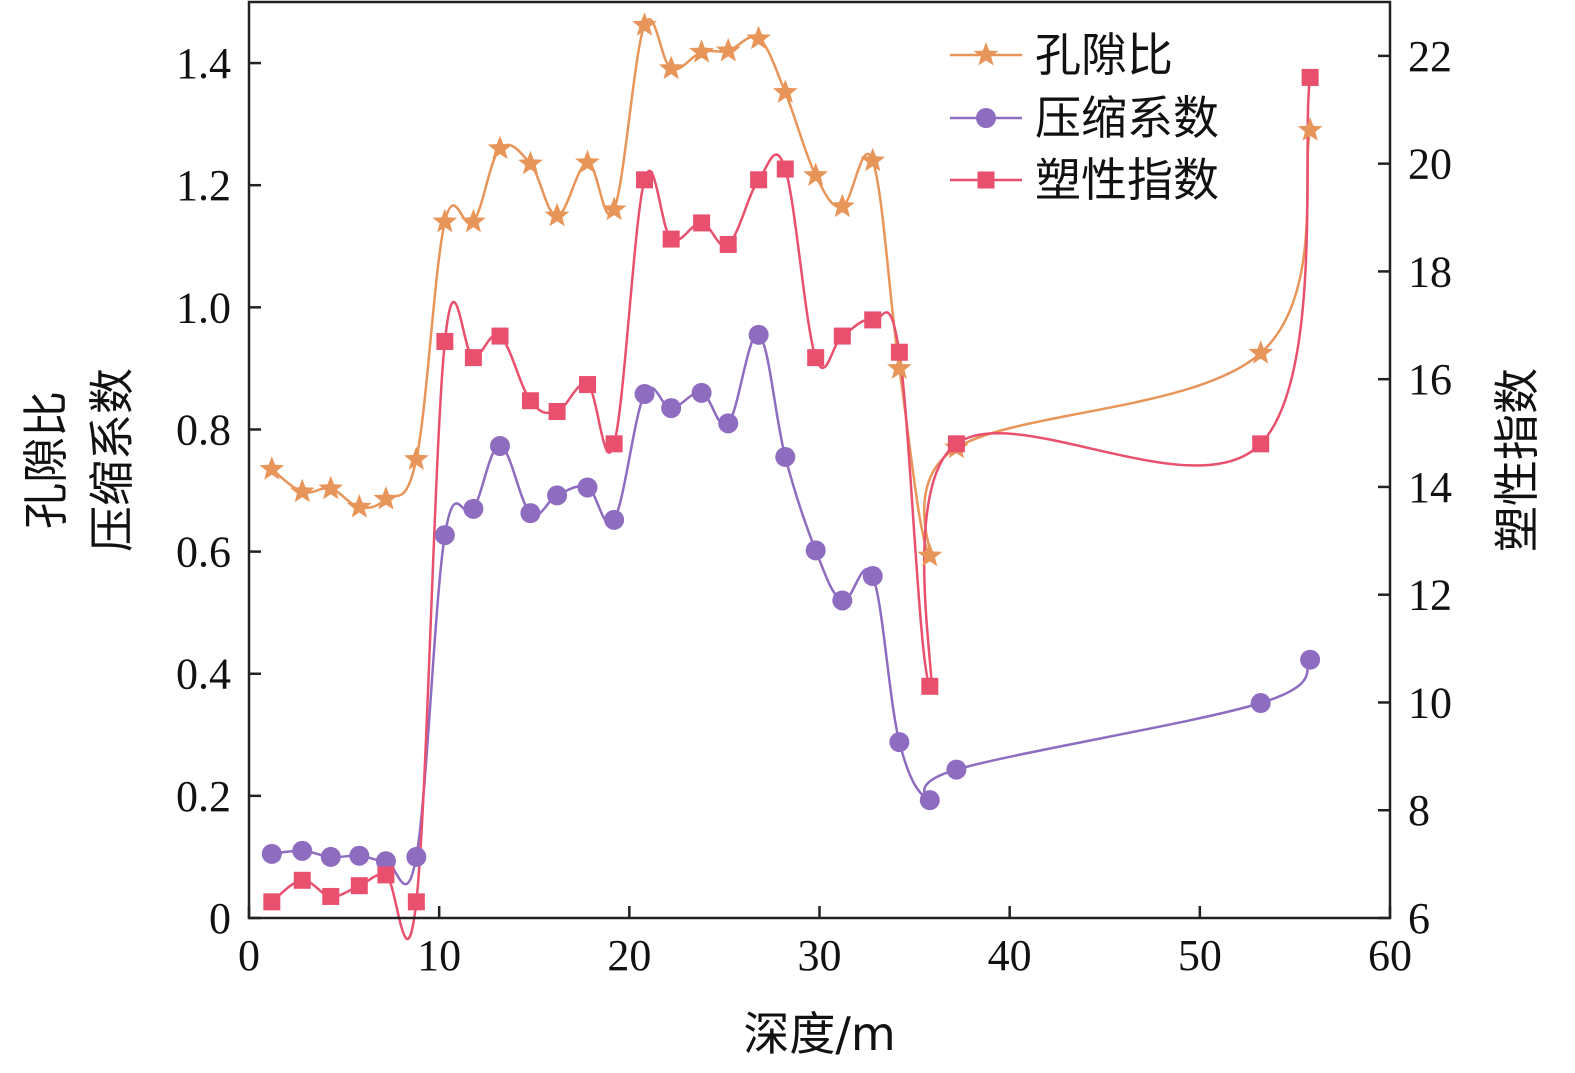 The width and height of the screenshot is (1575, 1073). What do you see at coordinates (820, 955) in the screenshot?
I see `x-tick-label: 30` at bounding box center [820, 955].